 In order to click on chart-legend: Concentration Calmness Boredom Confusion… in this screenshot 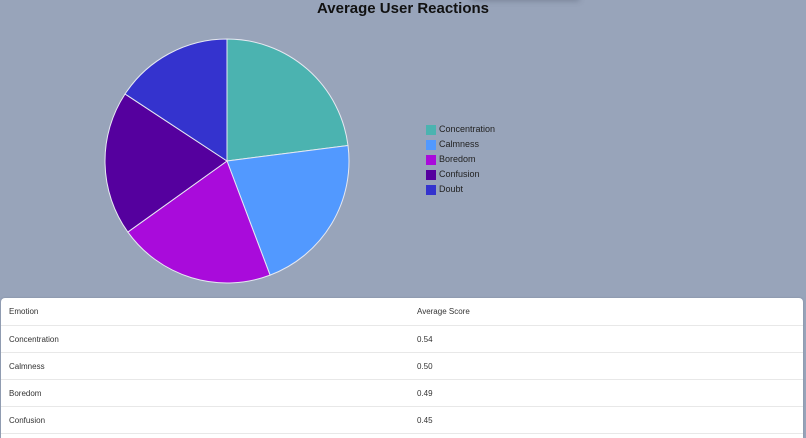, I will do `click(460, 159)`.